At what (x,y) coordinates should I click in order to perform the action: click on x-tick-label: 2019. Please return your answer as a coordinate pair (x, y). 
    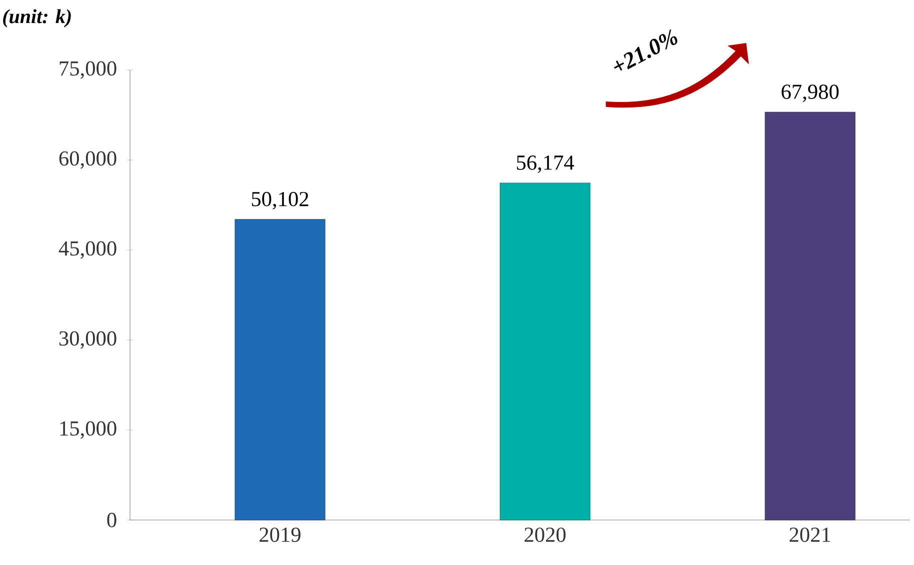
    Looking at the image, I should click on (280, 535).